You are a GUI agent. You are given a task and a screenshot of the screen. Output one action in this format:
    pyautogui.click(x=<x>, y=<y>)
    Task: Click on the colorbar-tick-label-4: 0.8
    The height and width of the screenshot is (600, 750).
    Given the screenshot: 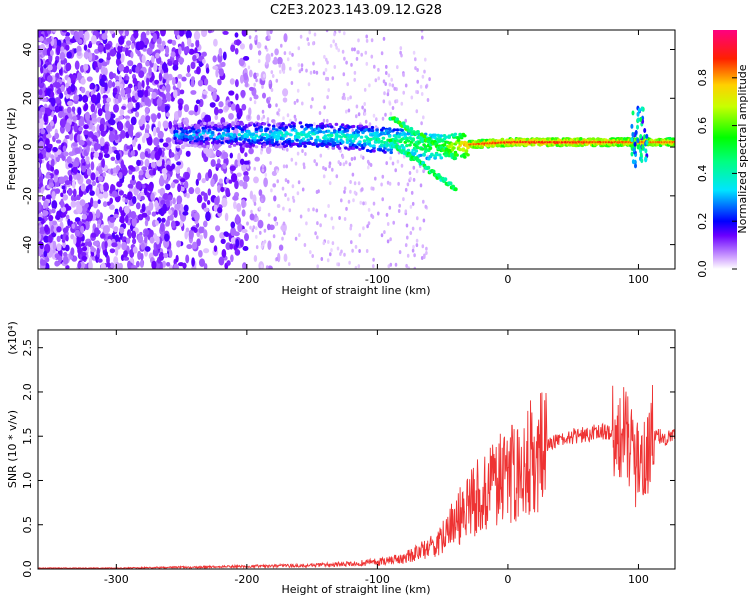 What is the action you would take?
    pyautogui.click(x=702, y=78)
    